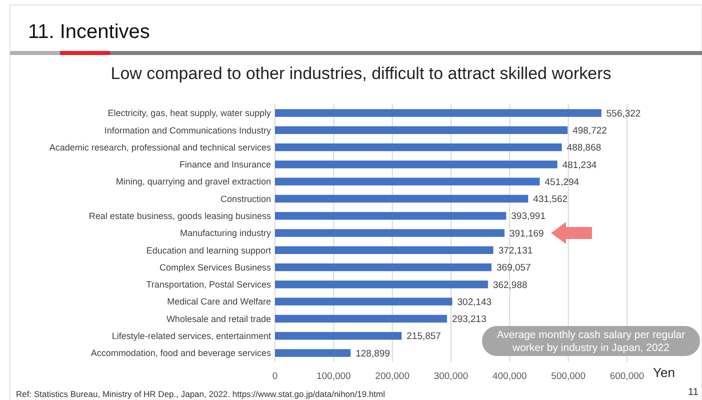 This screenshot has height=400, width=702. I want to click on data-label: 372,131, so click(515, 250).